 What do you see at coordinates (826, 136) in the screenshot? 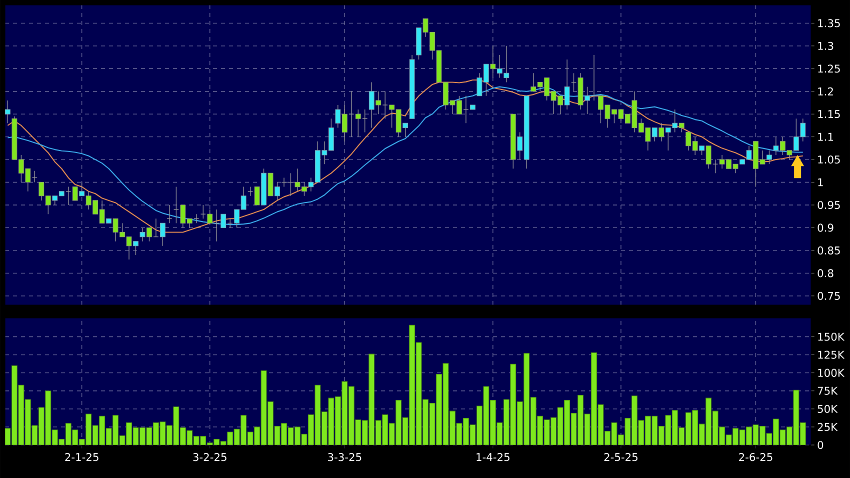
I see `y-tick-label: 1.1` at bounding box center [826, 136].